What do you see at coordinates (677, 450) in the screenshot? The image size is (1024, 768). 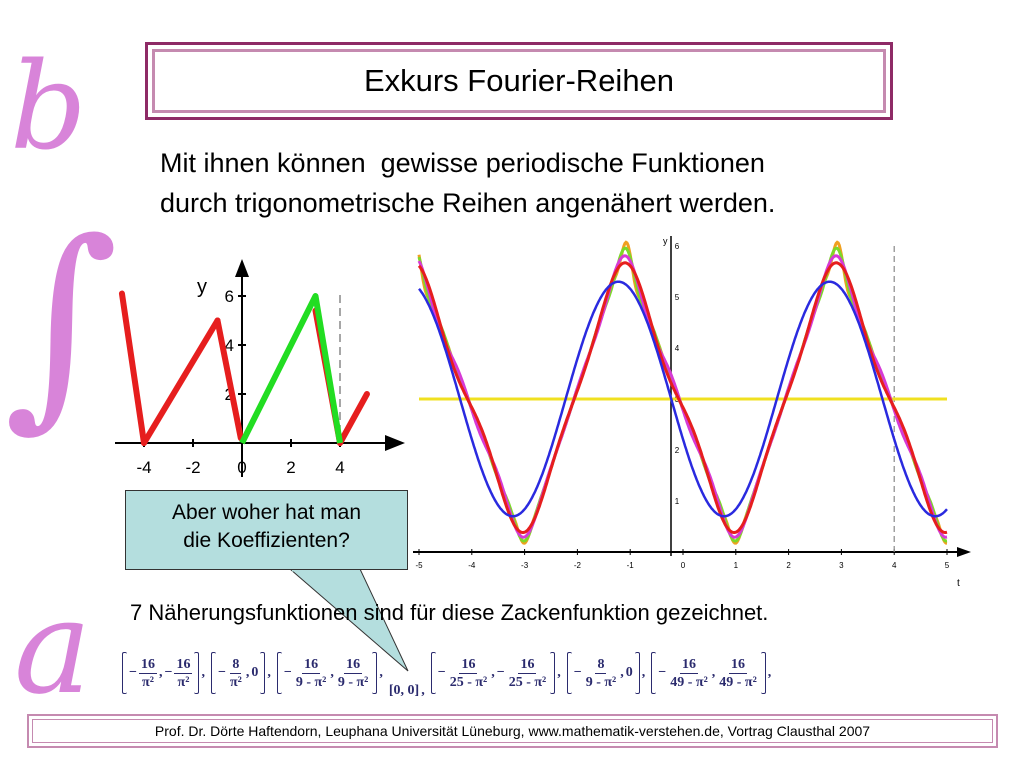 I see `y-tick-label: 2` at bounding box center [677, 450].